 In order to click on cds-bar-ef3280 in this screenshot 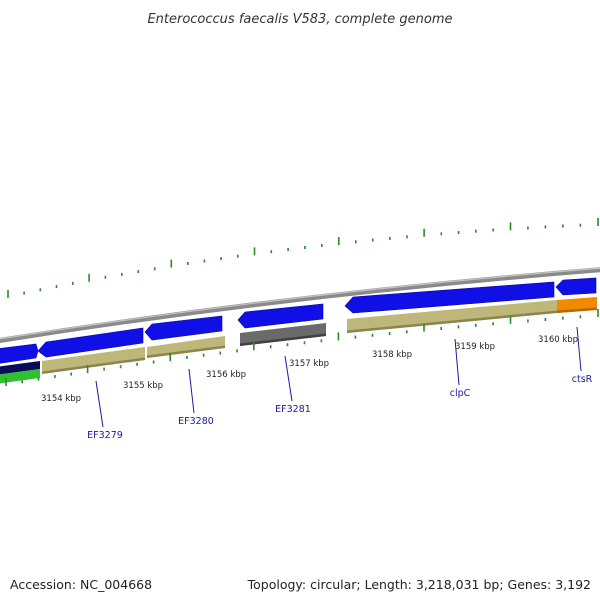, I will do `click(186, 347)`.